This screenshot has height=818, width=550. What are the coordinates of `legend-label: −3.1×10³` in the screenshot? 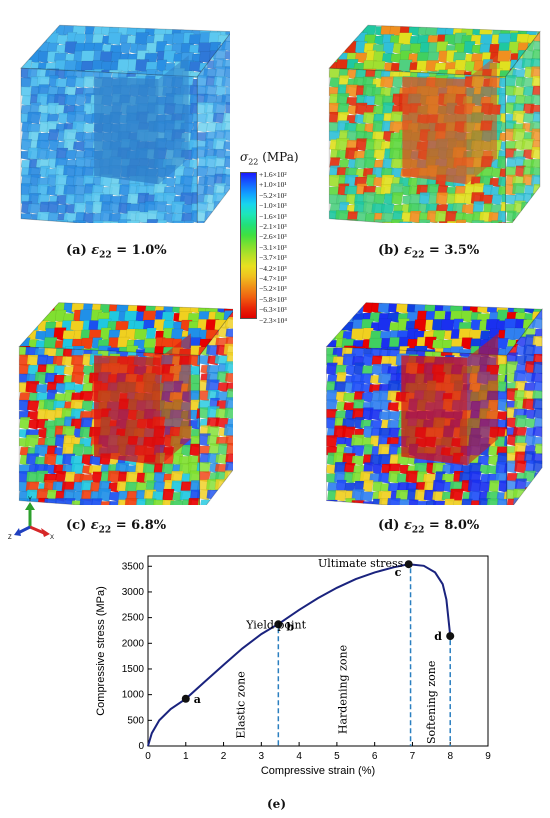 It's located at (273, 247).